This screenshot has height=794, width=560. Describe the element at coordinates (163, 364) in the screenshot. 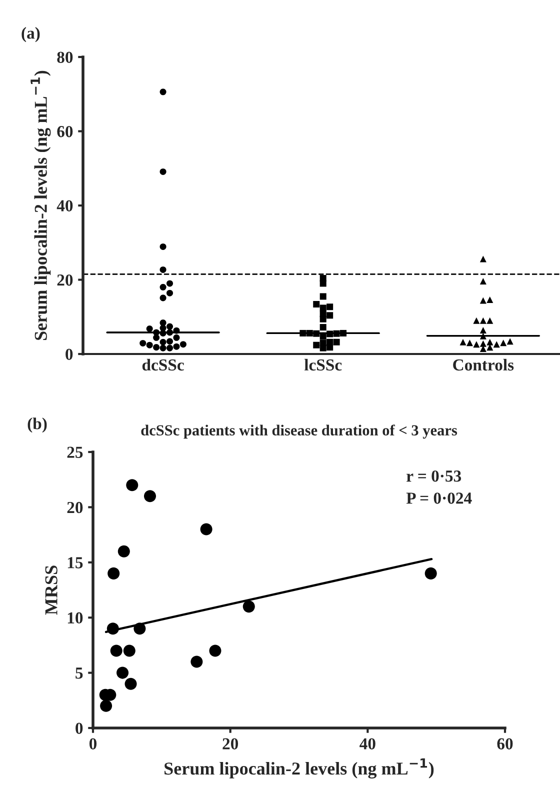

I see `x-tick-label: dcSSc` at that location.